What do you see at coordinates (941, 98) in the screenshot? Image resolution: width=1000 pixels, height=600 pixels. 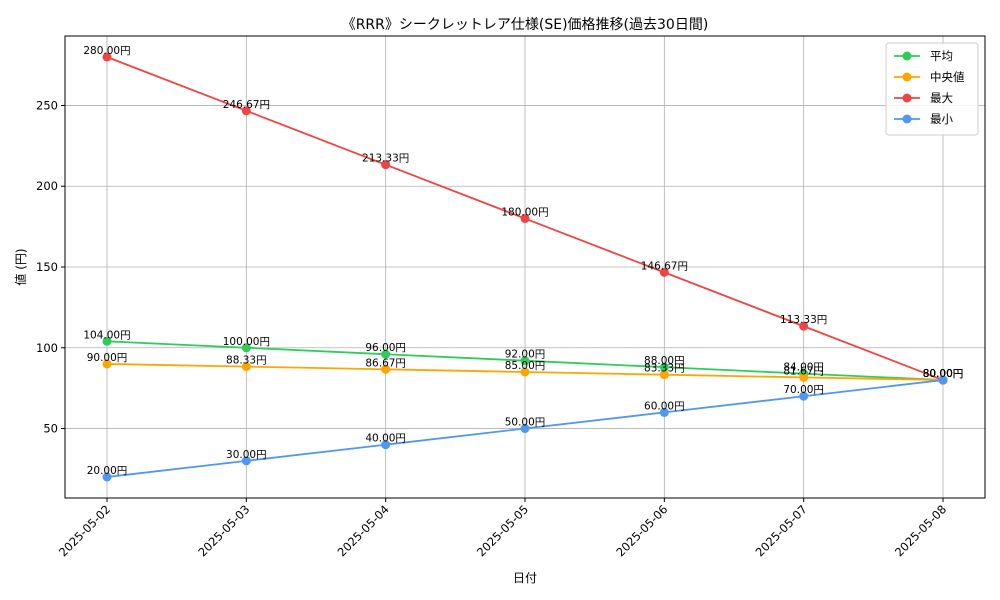 I see `legend-label: 最大` at bounding box center [941, 98].